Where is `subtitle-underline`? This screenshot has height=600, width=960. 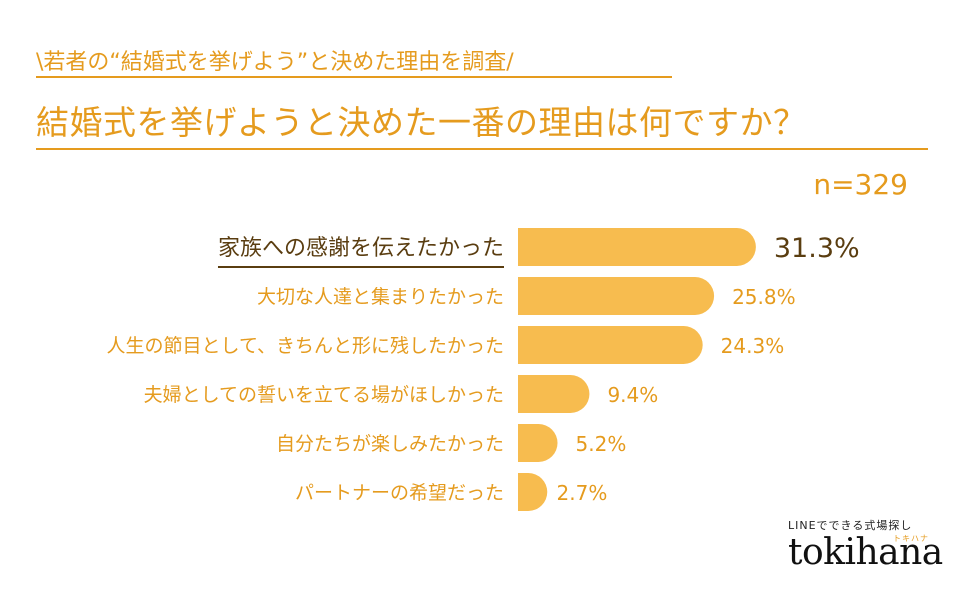 subtitle-underline is located at coordinates (354, 77).